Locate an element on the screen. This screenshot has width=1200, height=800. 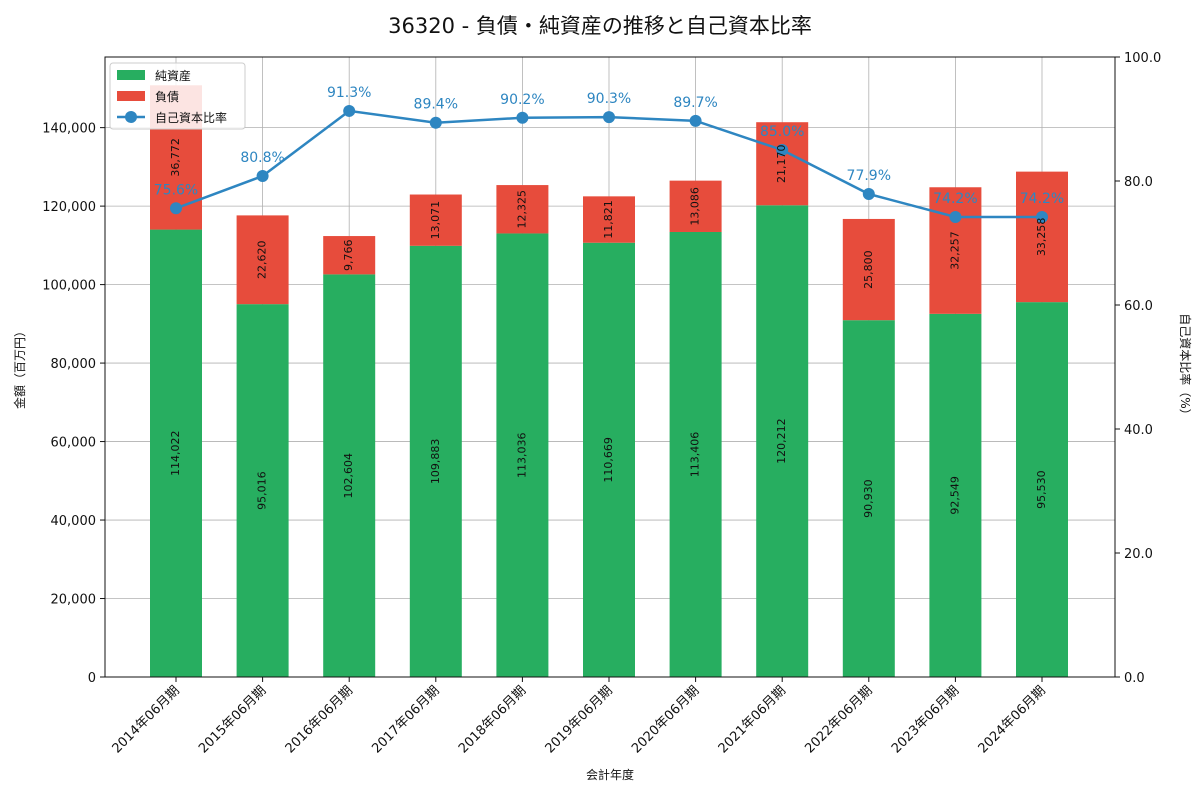
liabilities-value-label: 13,086 is located at coordinates (695, 206).